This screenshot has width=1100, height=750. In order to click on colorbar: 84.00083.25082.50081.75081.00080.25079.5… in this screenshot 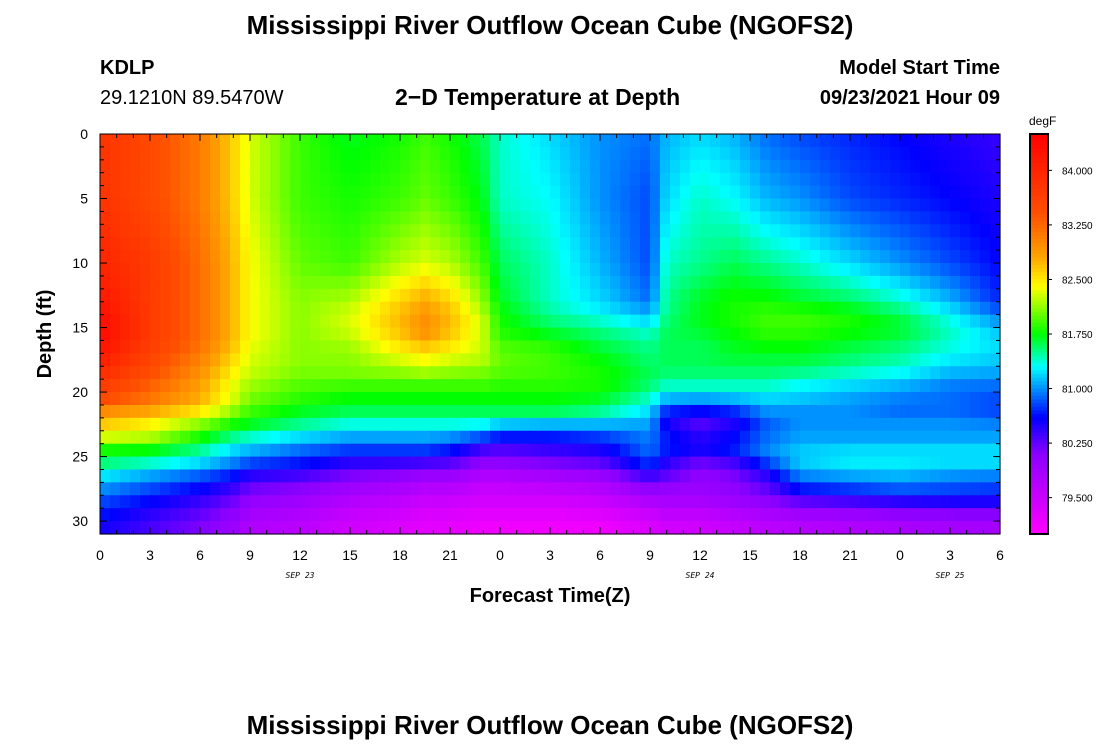, I will do `click(1061, 334)`.